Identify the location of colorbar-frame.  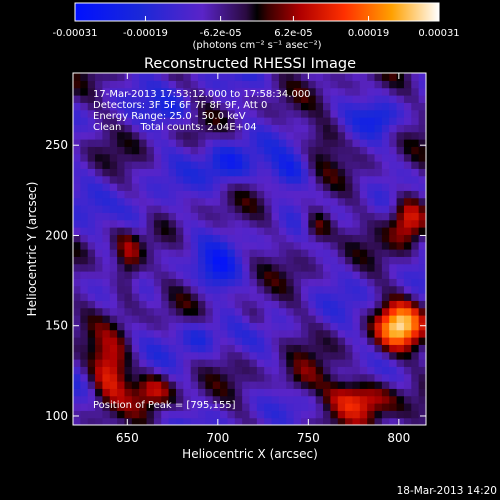
(257, 12).